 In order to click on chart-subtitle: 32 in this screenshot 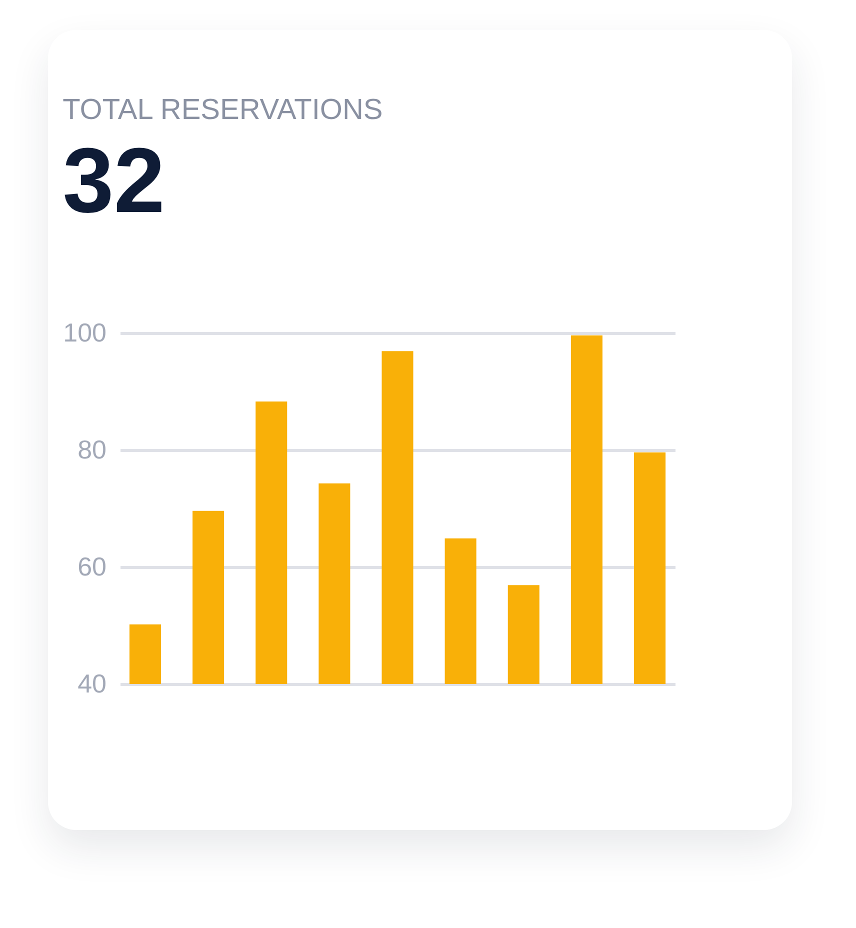, I will do `click(113, 181)`.